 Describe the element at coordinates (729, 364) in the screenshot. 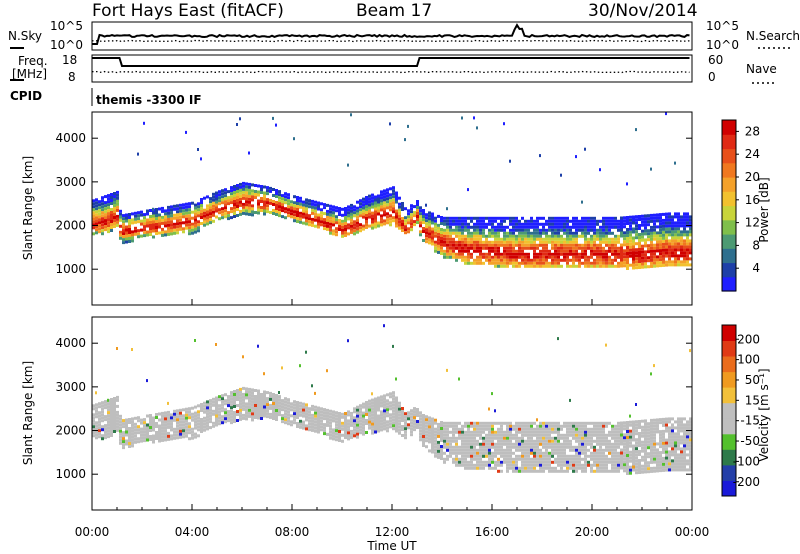

I see `colorbar-segment` at that location.